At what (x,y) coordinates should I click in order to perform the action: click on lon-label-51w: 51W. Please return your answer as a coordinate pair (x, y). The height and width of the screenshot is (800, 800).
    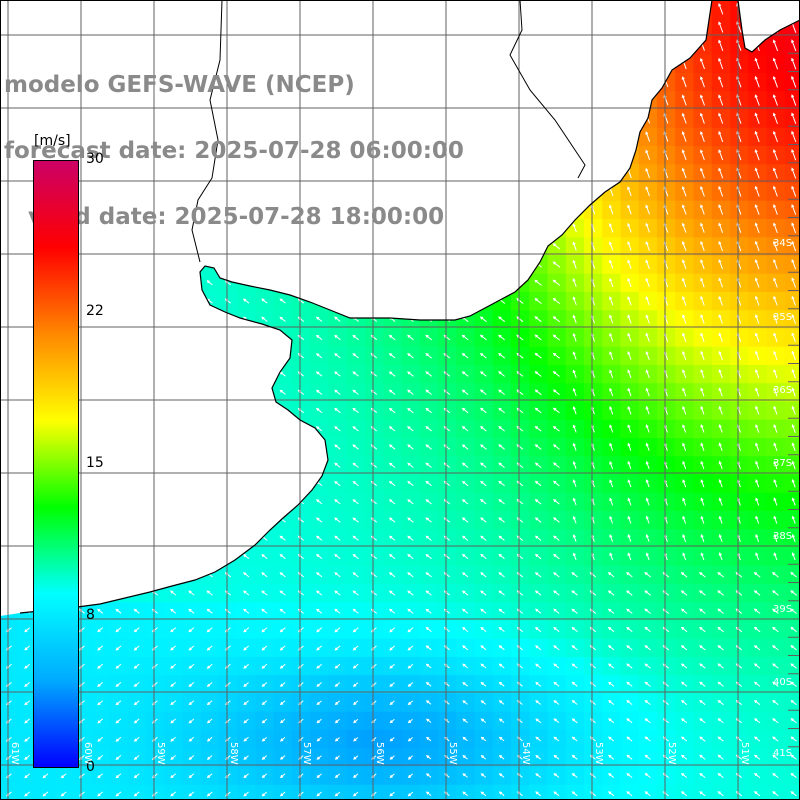
    Looking at the image, I should click on (744, 753).